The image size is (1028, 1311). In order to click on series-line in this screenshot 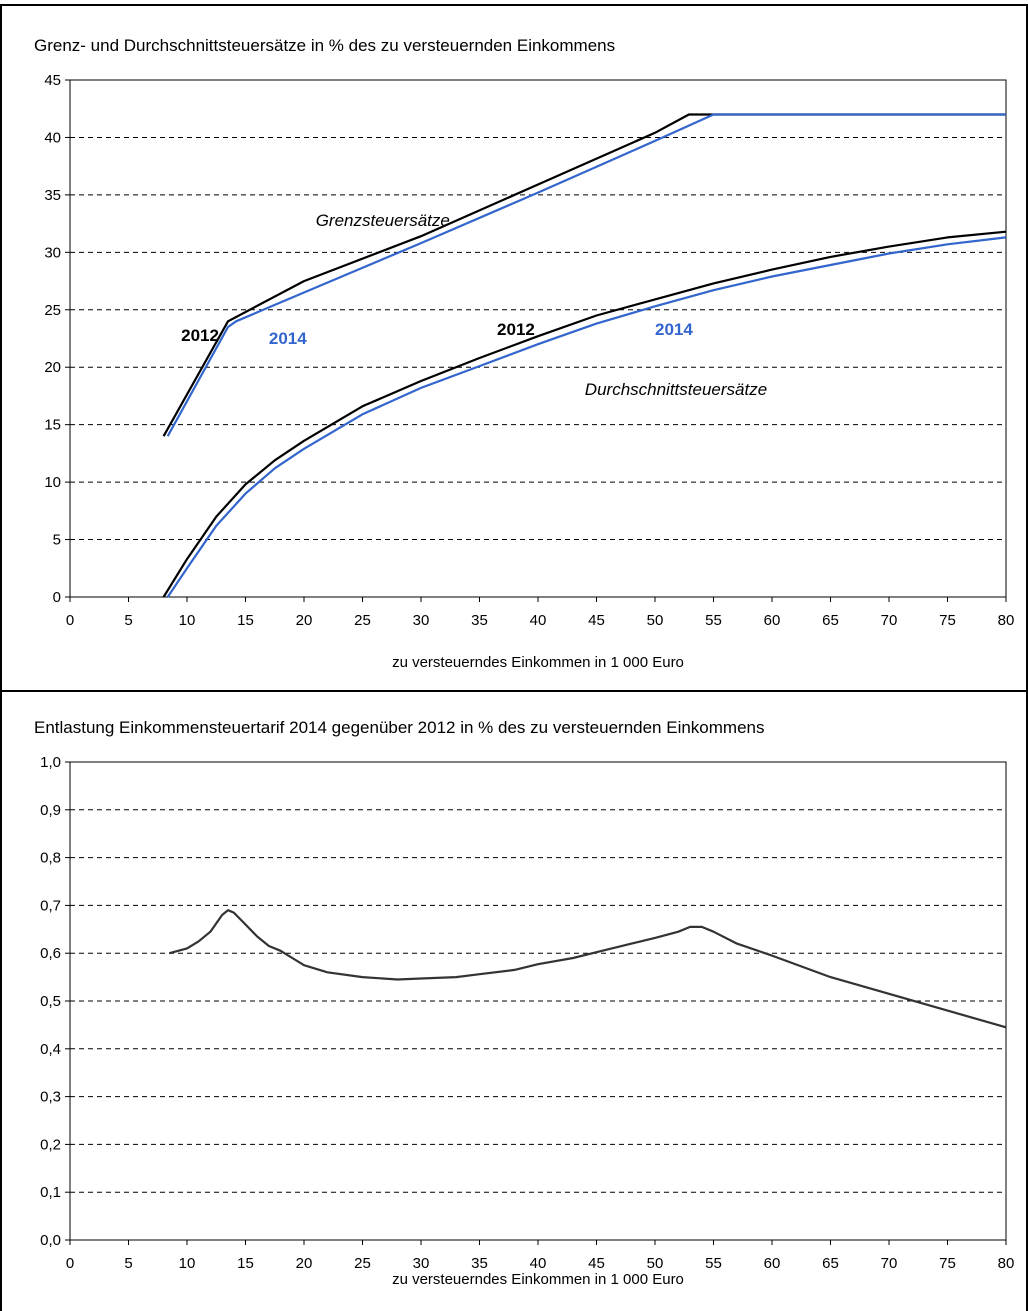, I will do `click(588, 969)`.